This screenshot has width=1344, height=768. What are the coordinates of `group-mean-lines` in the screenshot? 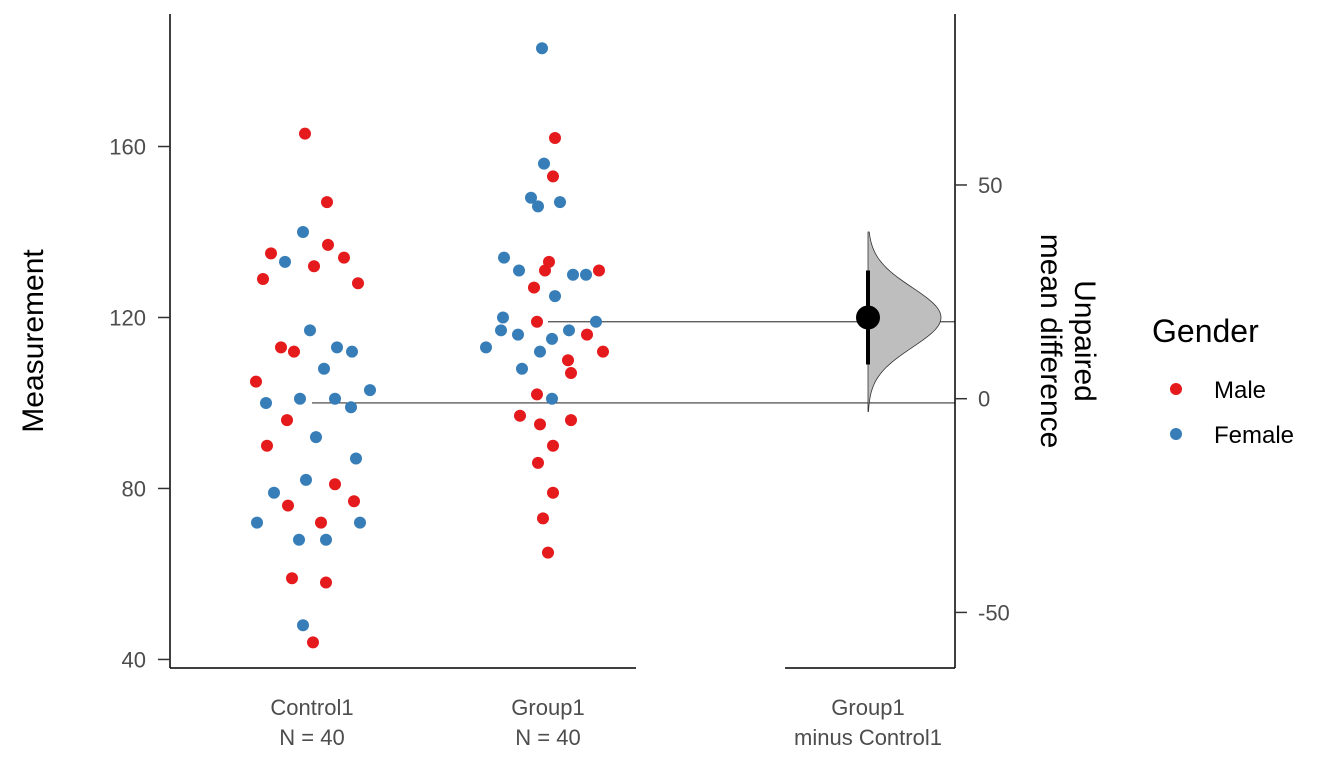 It's located at (633, 362).